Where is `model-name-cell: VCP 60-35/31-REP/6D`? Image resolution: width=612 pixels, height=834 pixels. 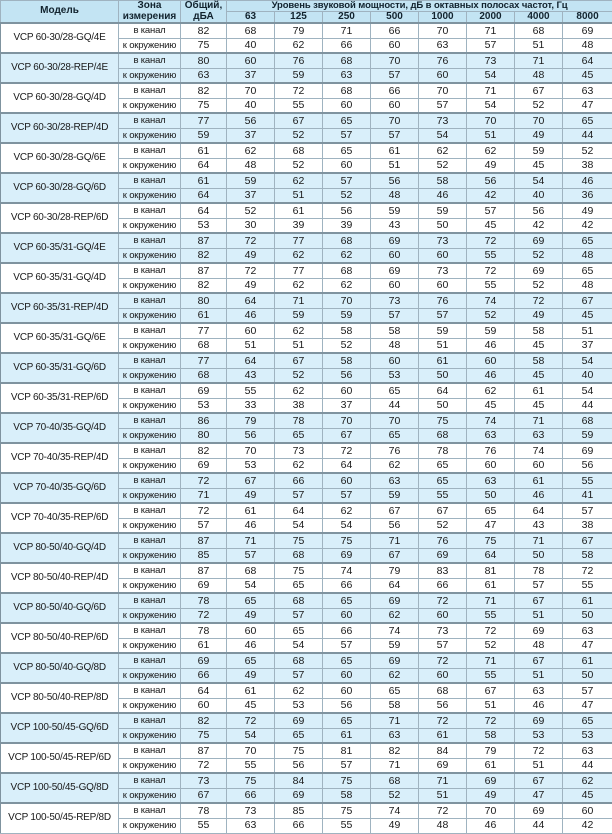 model-name-cell: VCP 60-35/31-REP/6D is located at coordinates (60, 398).